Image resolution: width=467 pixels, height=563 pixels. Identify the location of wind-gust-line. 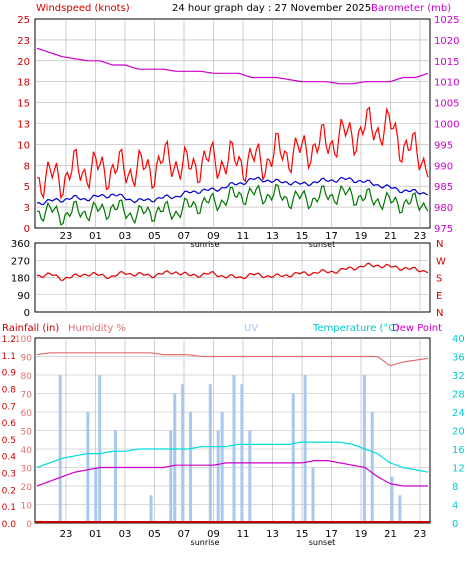
(233, 153).